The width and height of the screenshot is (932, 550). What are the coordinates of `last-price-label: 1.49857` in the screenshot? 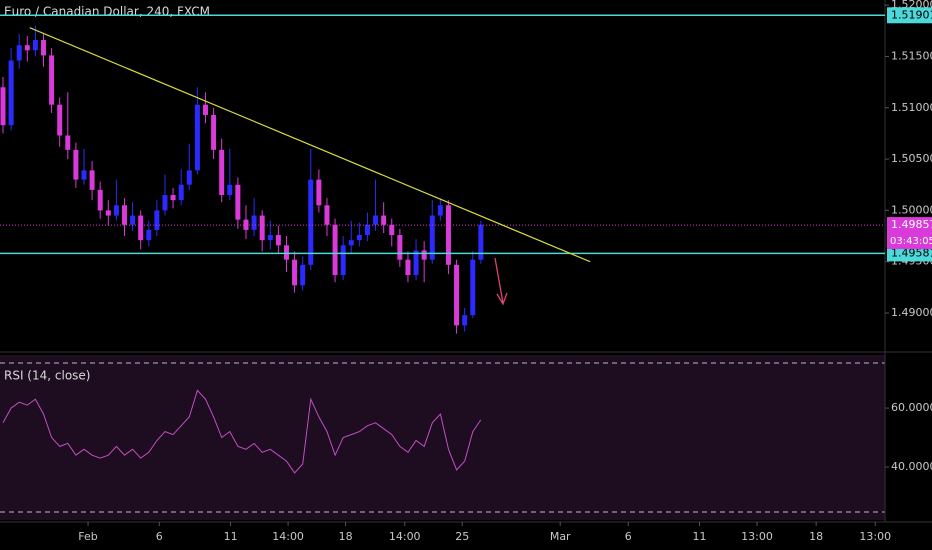 It's located at (911, 224).